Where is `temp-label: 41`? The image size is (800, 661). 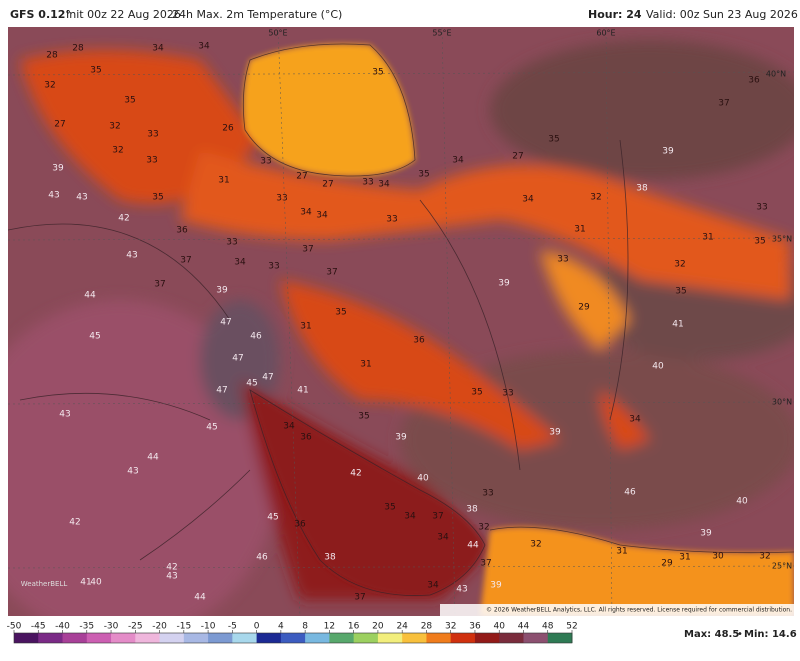 temp-label: 41 is located at coordinates (302, 391).